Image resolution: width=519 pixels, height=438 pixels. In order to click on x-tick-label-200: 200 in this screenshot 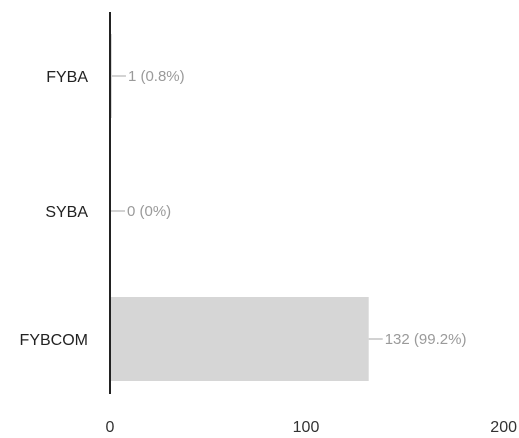, I will do `click(503, 427)`.